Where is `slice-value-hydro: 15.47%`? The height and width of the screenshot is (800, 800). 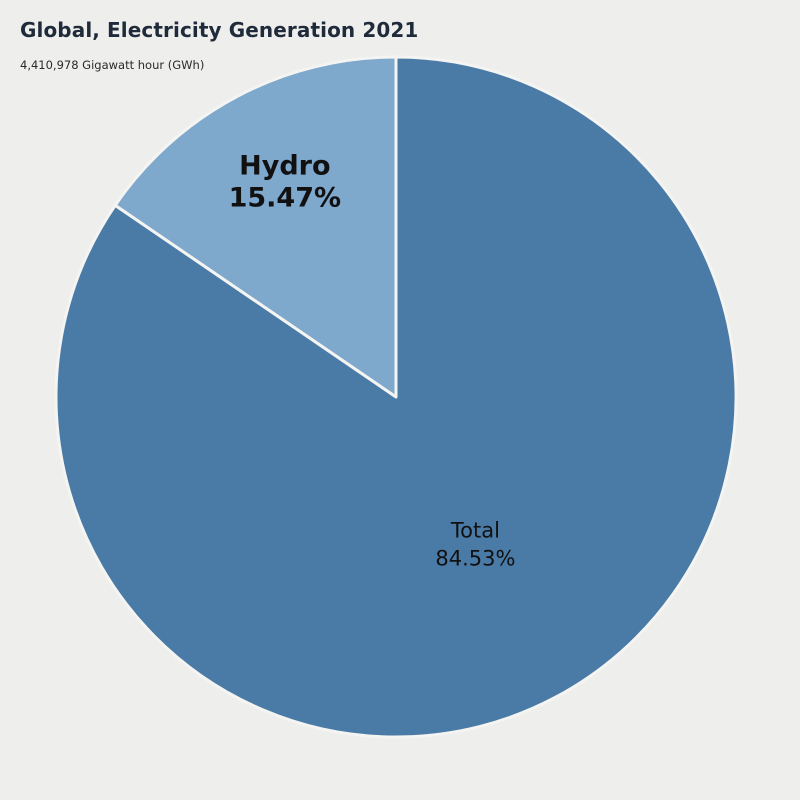
slice-value-hydro: 15.47% is located at coordinates (285, 198).